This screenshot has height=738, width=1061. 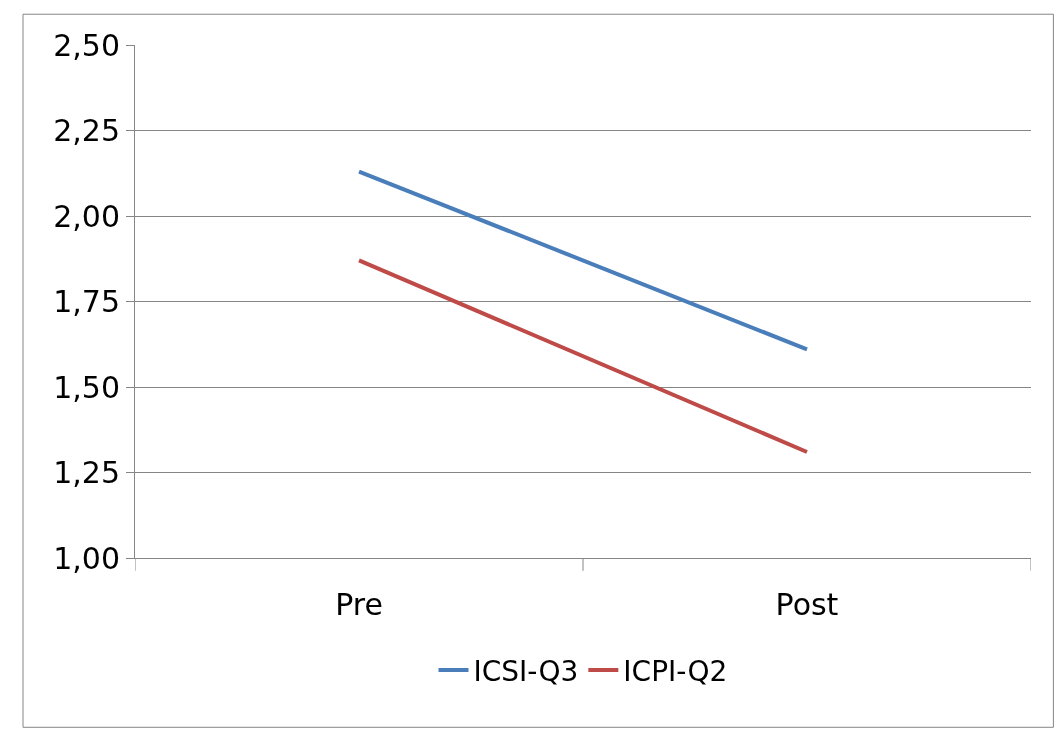 I want to click on y-tick-label: 1,50, so click(x=86, y=387).